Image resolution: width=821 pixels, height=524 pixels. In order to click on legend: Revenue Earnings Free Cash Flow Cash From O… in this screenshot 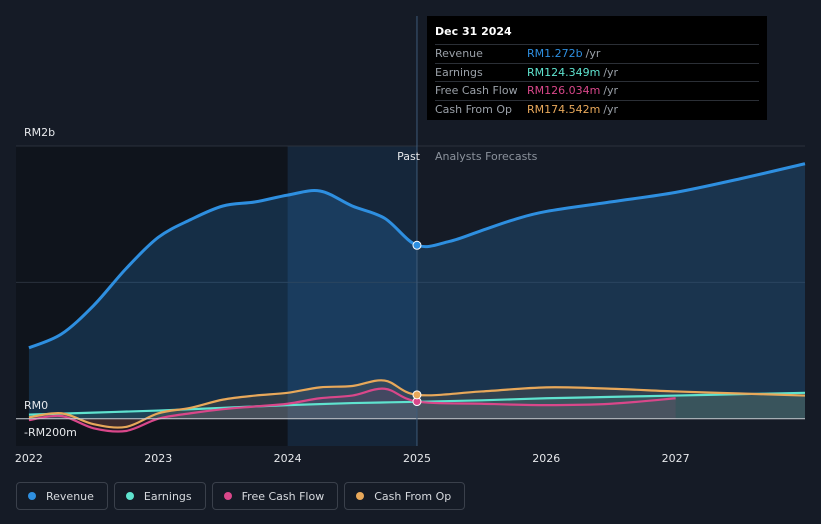, I will do `click(241, 496)`.